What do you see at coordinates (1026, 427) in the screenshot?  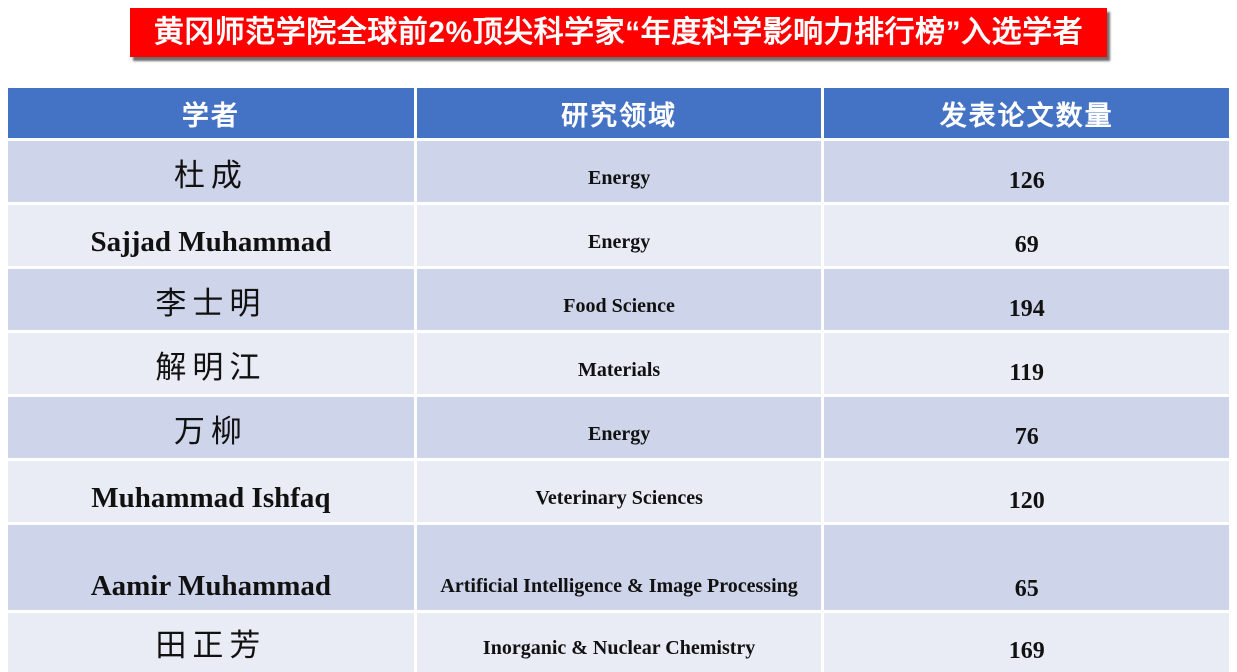 I see `paper-count: 76` at bounding box center [1026, 427].